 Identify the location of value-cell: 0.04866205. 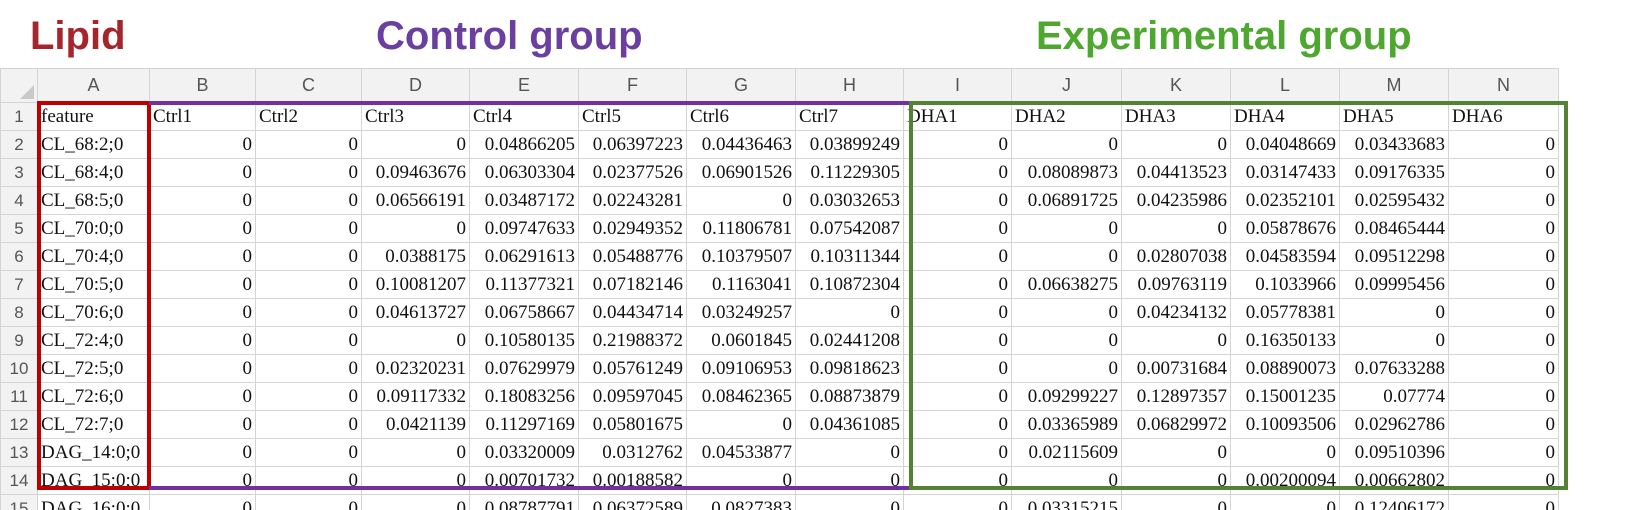
(524, 144).